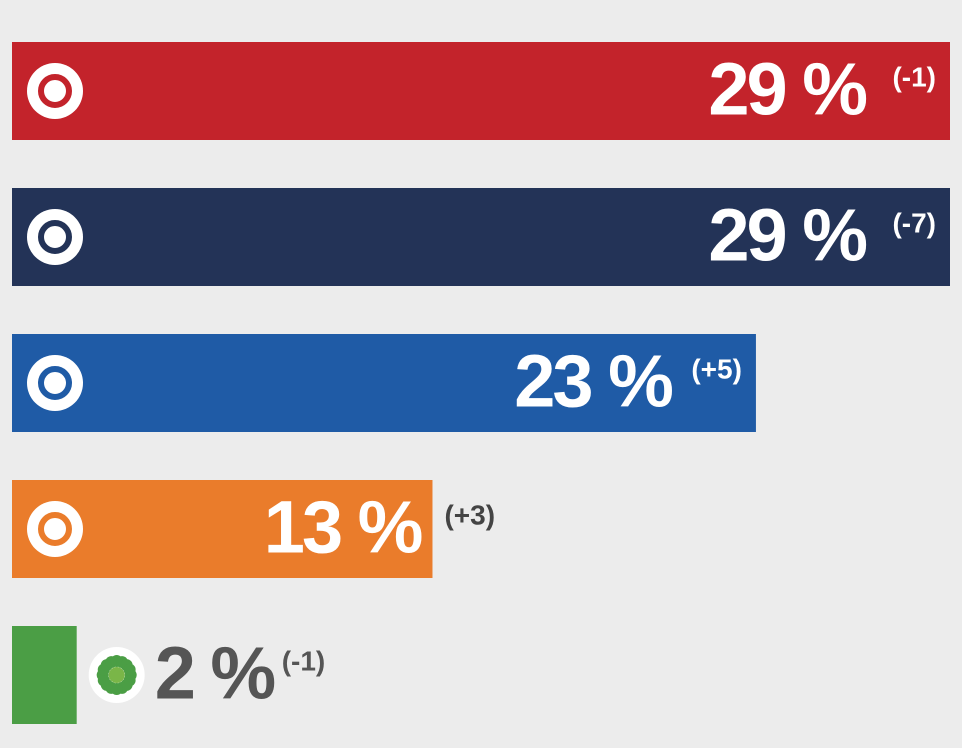 The width and height of the screenshot is (962, 748). Describe the element at coordinates (116, 675) in the screenshot. I see `logo-center` at that location.